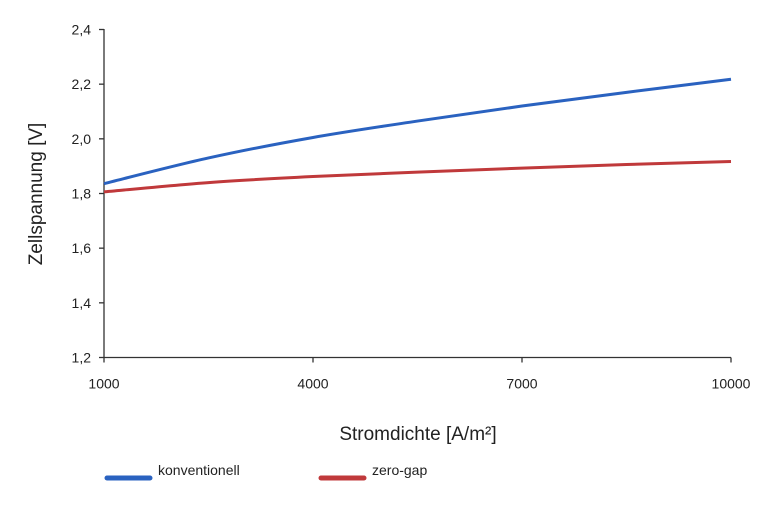  Describe the element at coordinates (731, 384) in the screenshot. I see `x-tick-label: 10000` at that location.